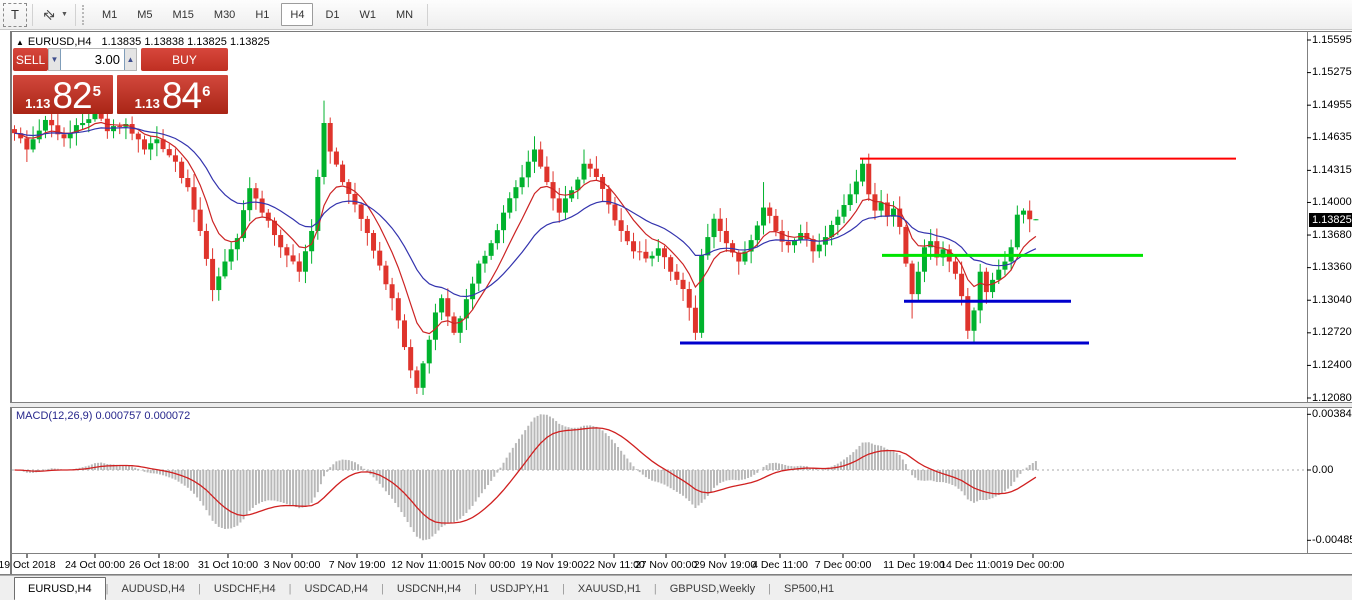  What do you see at coordinates (1332, 397) in the screenshot?
I see `price-tick-label: 1.12080` at bounding box center [1332, 397].